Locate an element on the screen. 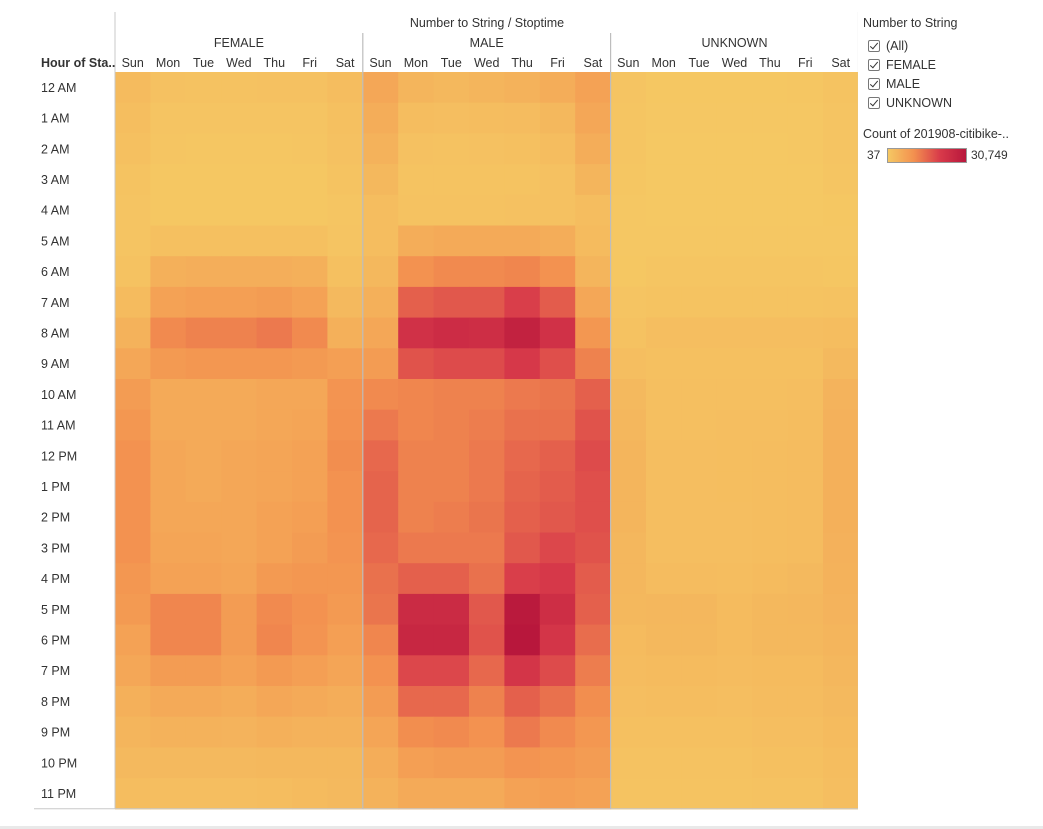  filter-item-male: MALE is located at coordinates (949, 83).